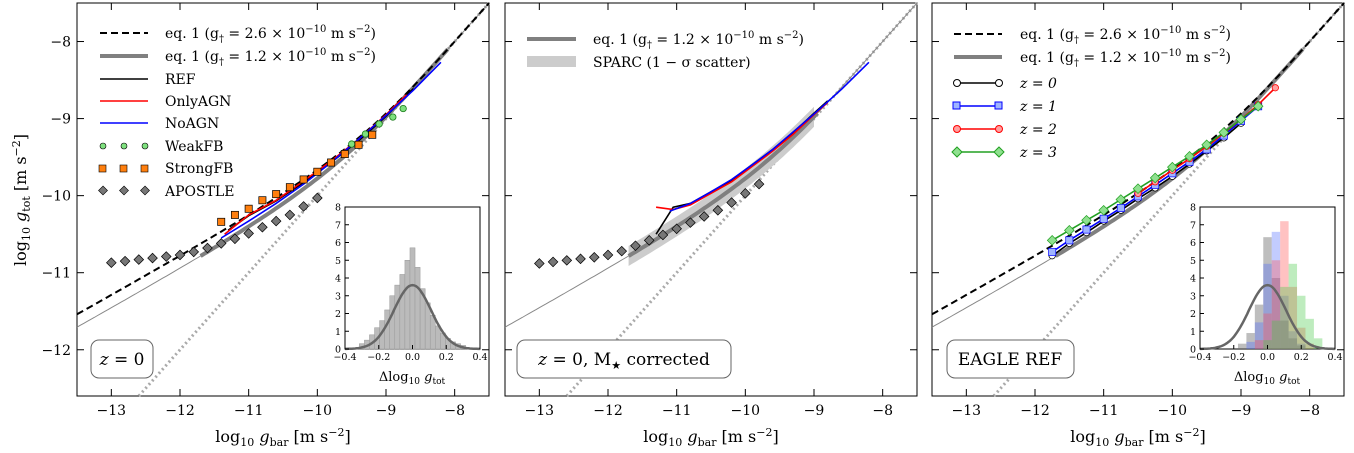  Describe the element at coordinates (454, 411) in the screenshot. I see `panel-1-xtick-label: −8` at that location.